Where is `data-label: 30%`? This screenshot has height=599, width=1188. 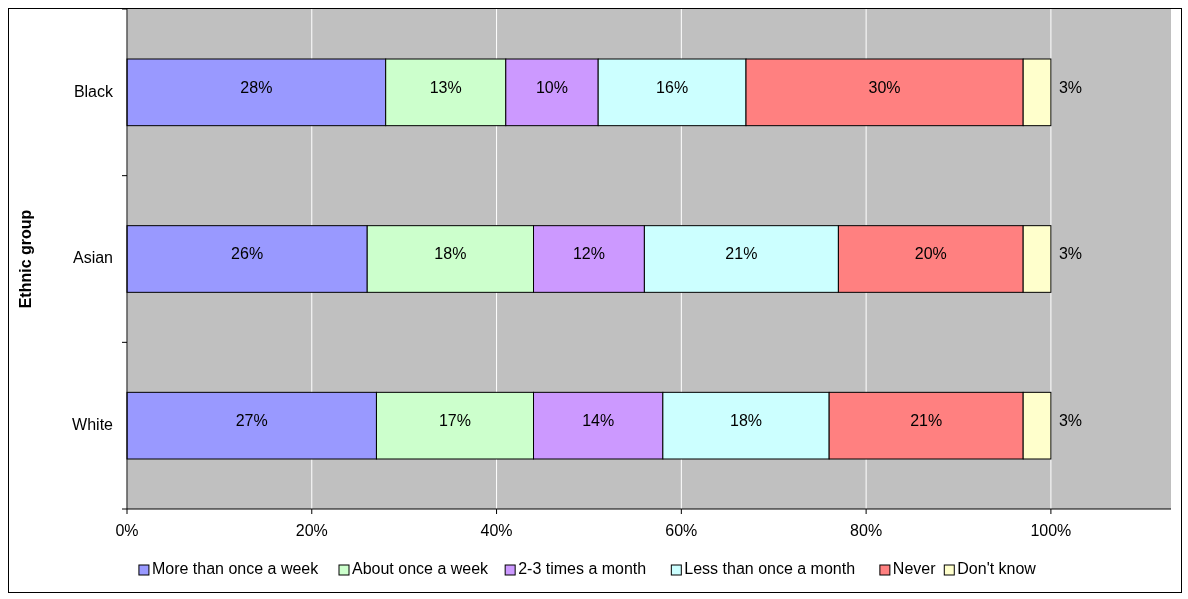 data-label: 30% is located at coordinates (884, 87).